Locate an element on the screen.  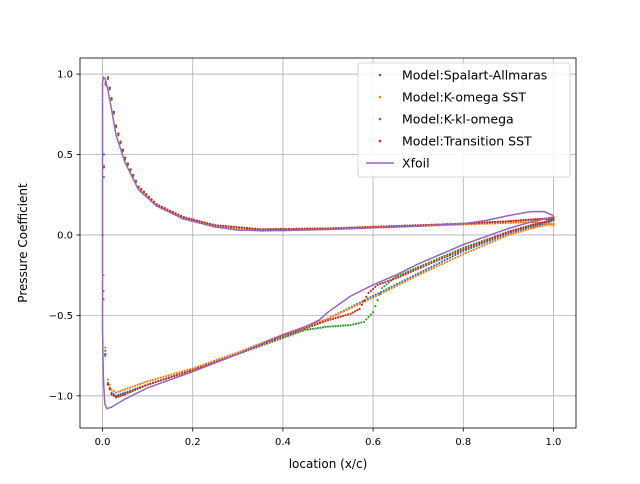
y-tick-label: −1.0 is located at coordinates (61, 396).